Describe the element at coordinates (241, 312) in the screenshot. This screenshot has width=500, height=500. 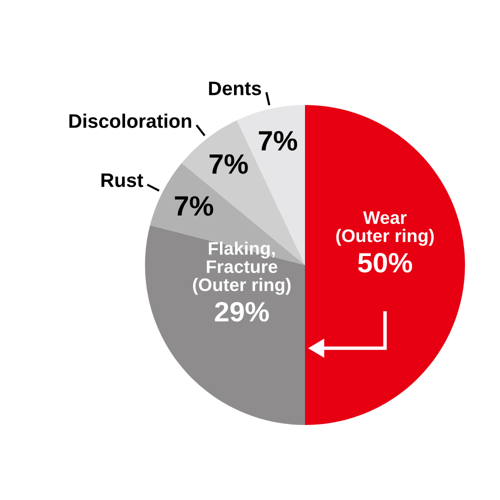
I see `data-label: 29%` at that location.